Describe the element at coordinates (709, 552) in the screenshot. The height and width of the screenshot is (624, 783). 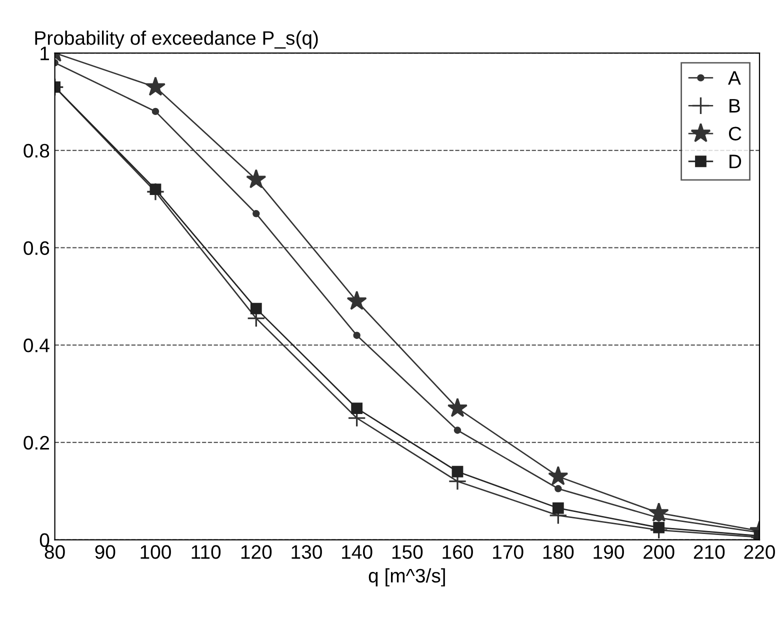
I see `x-tick-label: 210` at that location.